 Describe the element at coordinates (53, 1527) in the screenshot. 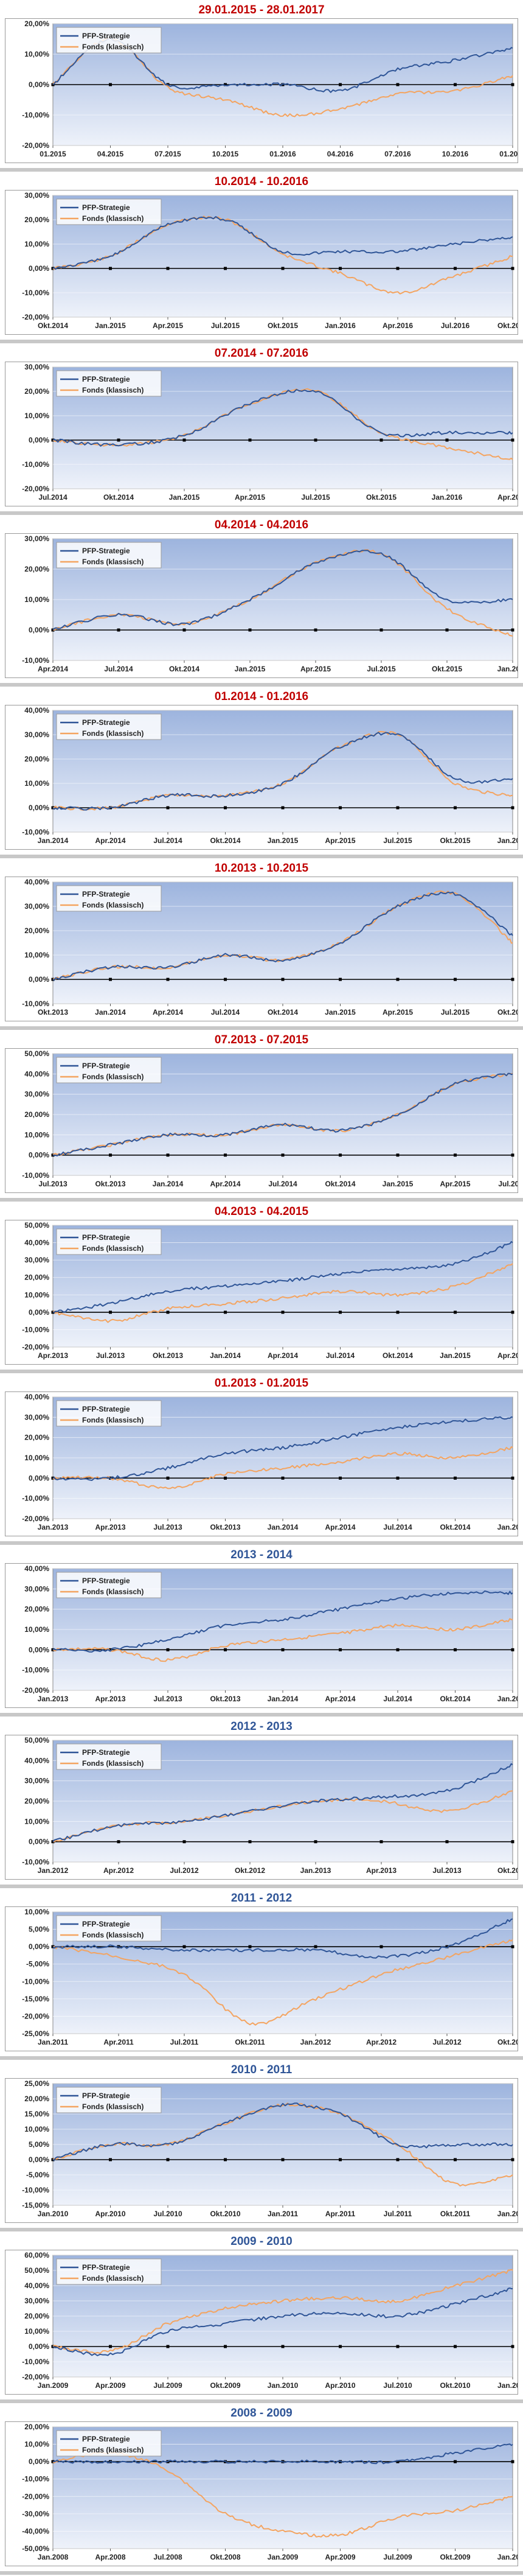

I see `x-tick-label: Jan.2013` at that location.